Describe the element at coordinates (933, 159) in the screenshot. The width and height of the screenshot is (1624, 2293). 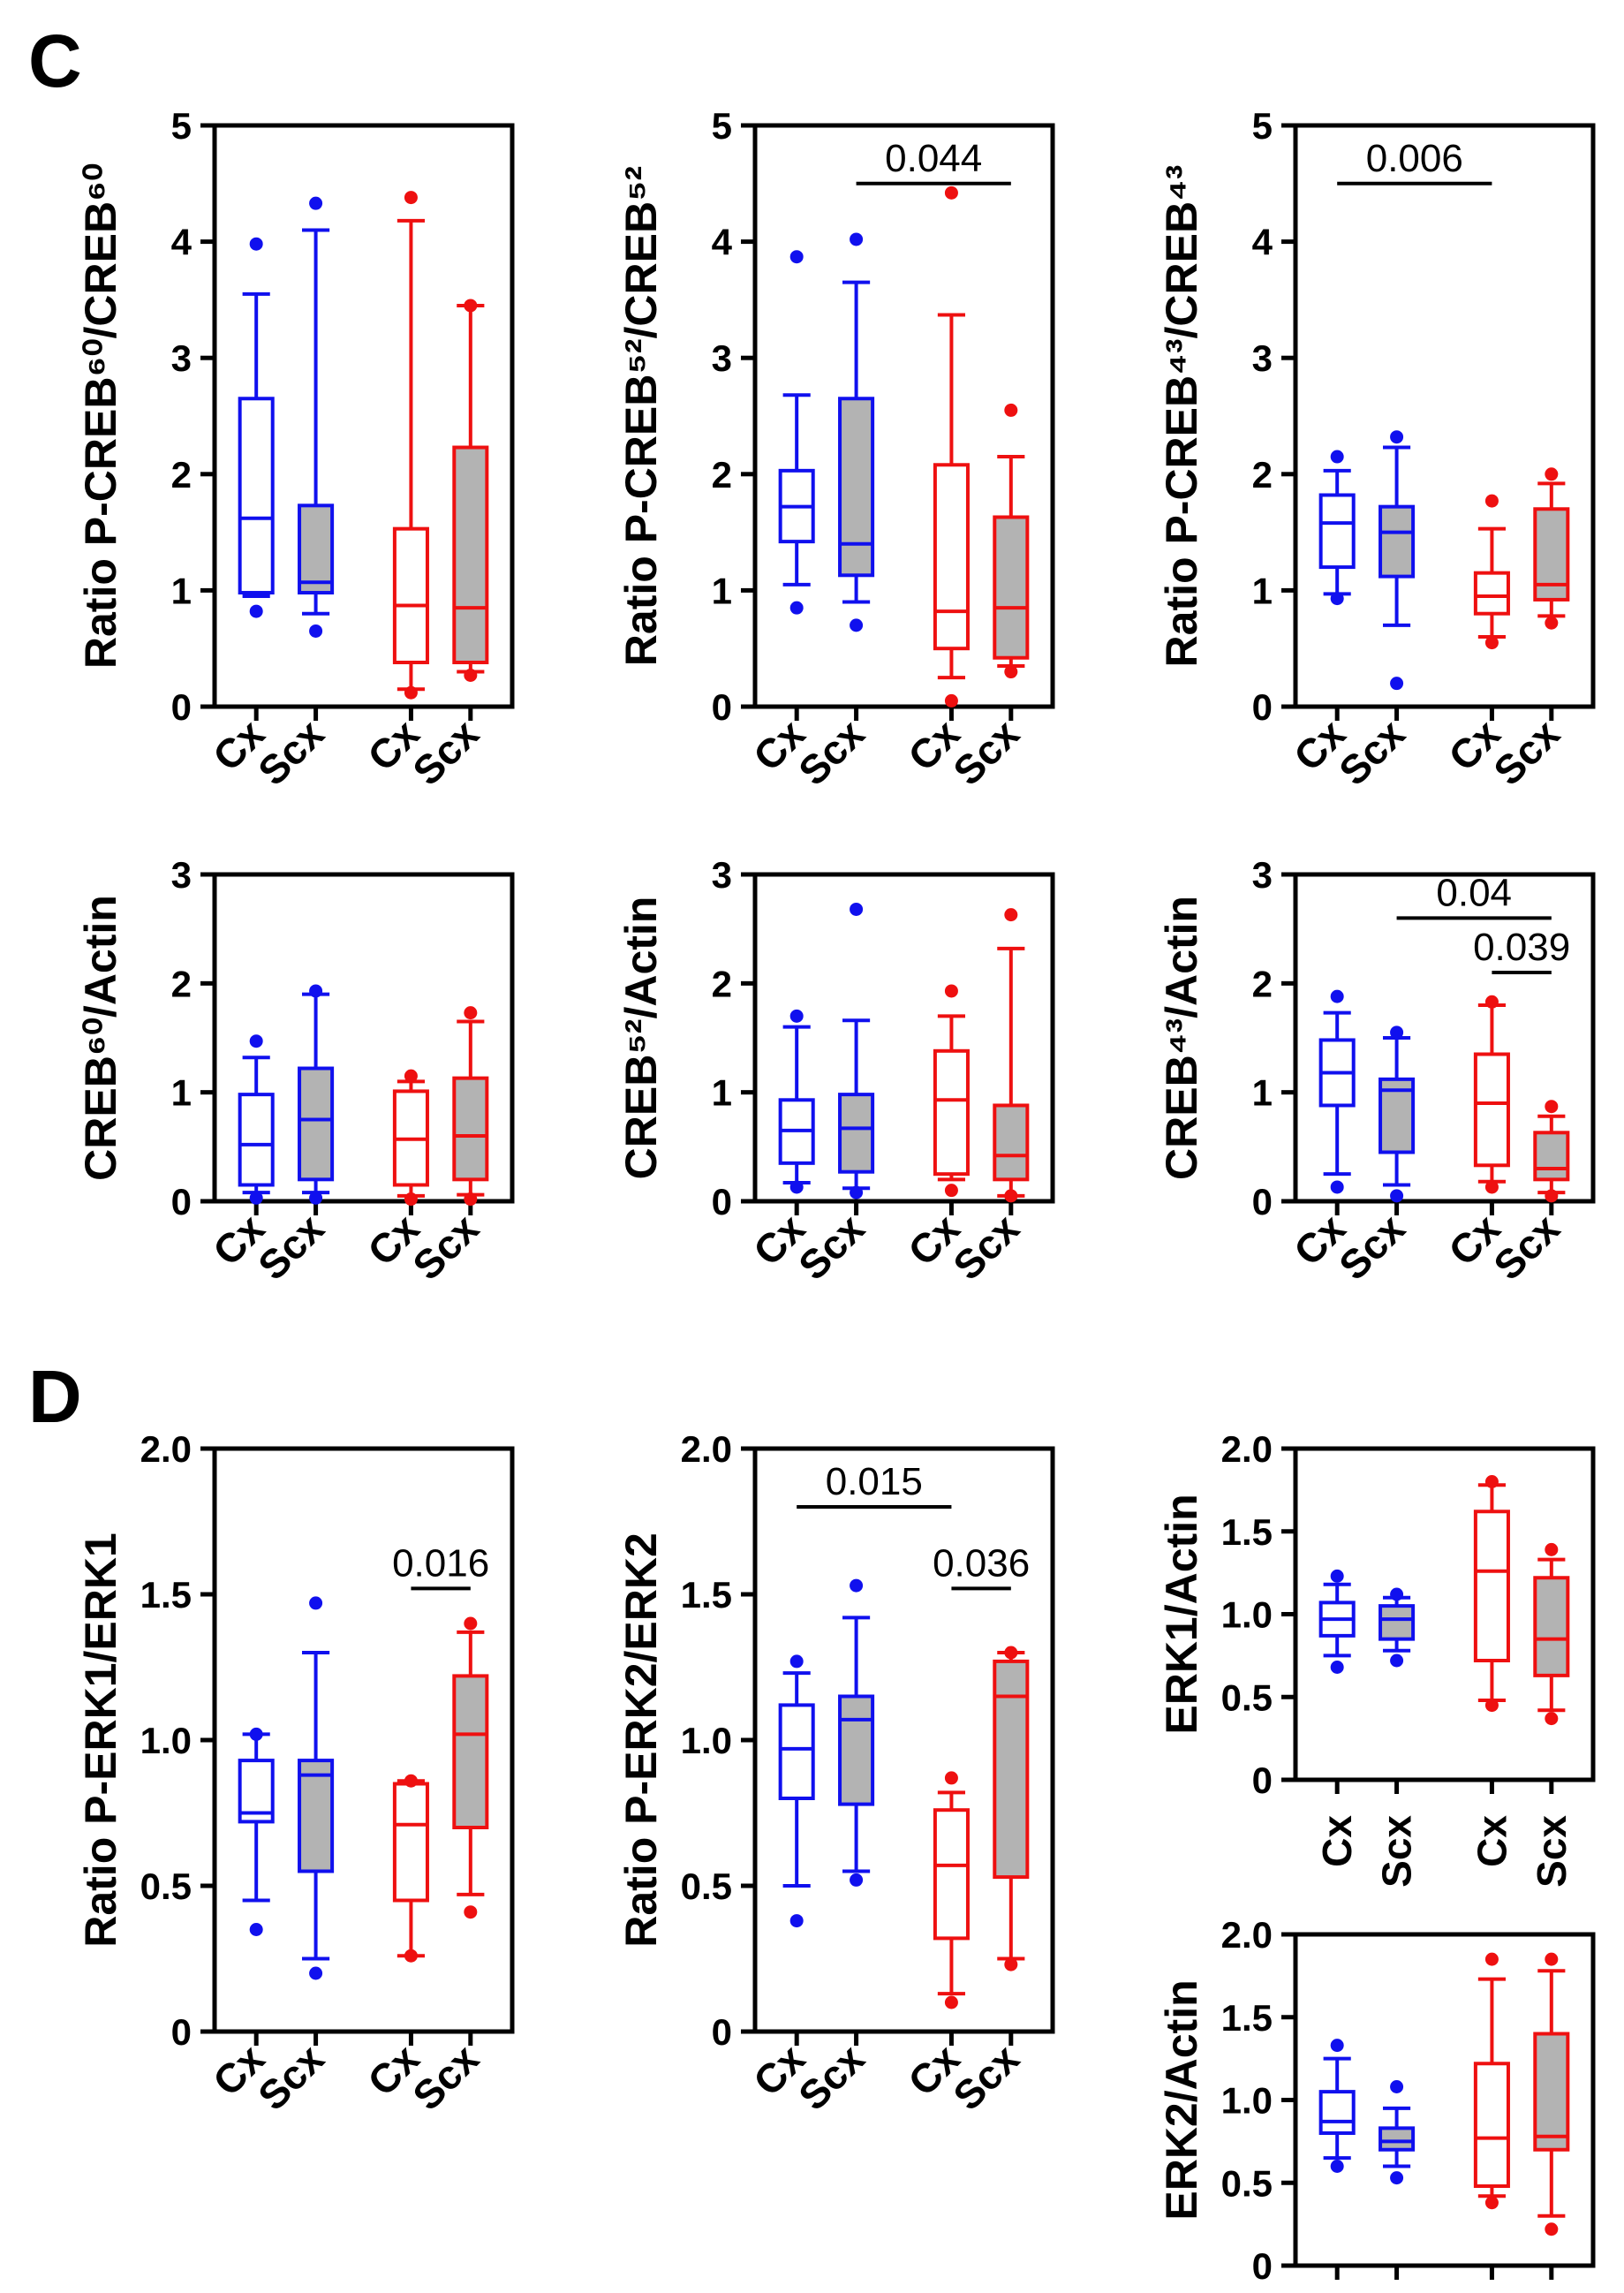
I see `p-value-label: 0.044` at that location.